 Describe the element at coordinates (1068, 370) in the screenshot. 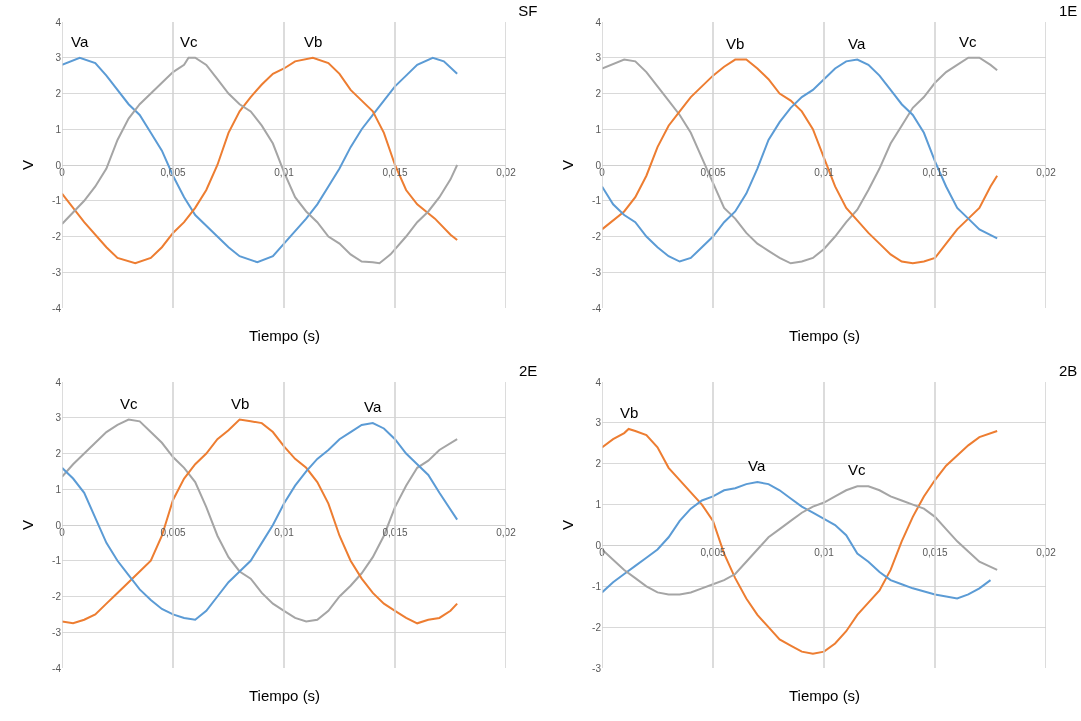

I see `chart-title: 2B` at that location.